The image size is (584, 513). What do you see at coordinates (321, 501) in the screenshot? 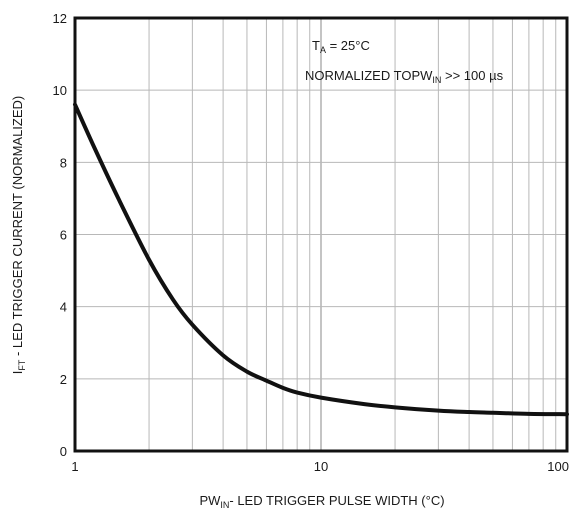
I see `x-axis-title: PWIN- LED TRIGGER PULSE WIDTH (°C)` at bounding box center [321, 501].